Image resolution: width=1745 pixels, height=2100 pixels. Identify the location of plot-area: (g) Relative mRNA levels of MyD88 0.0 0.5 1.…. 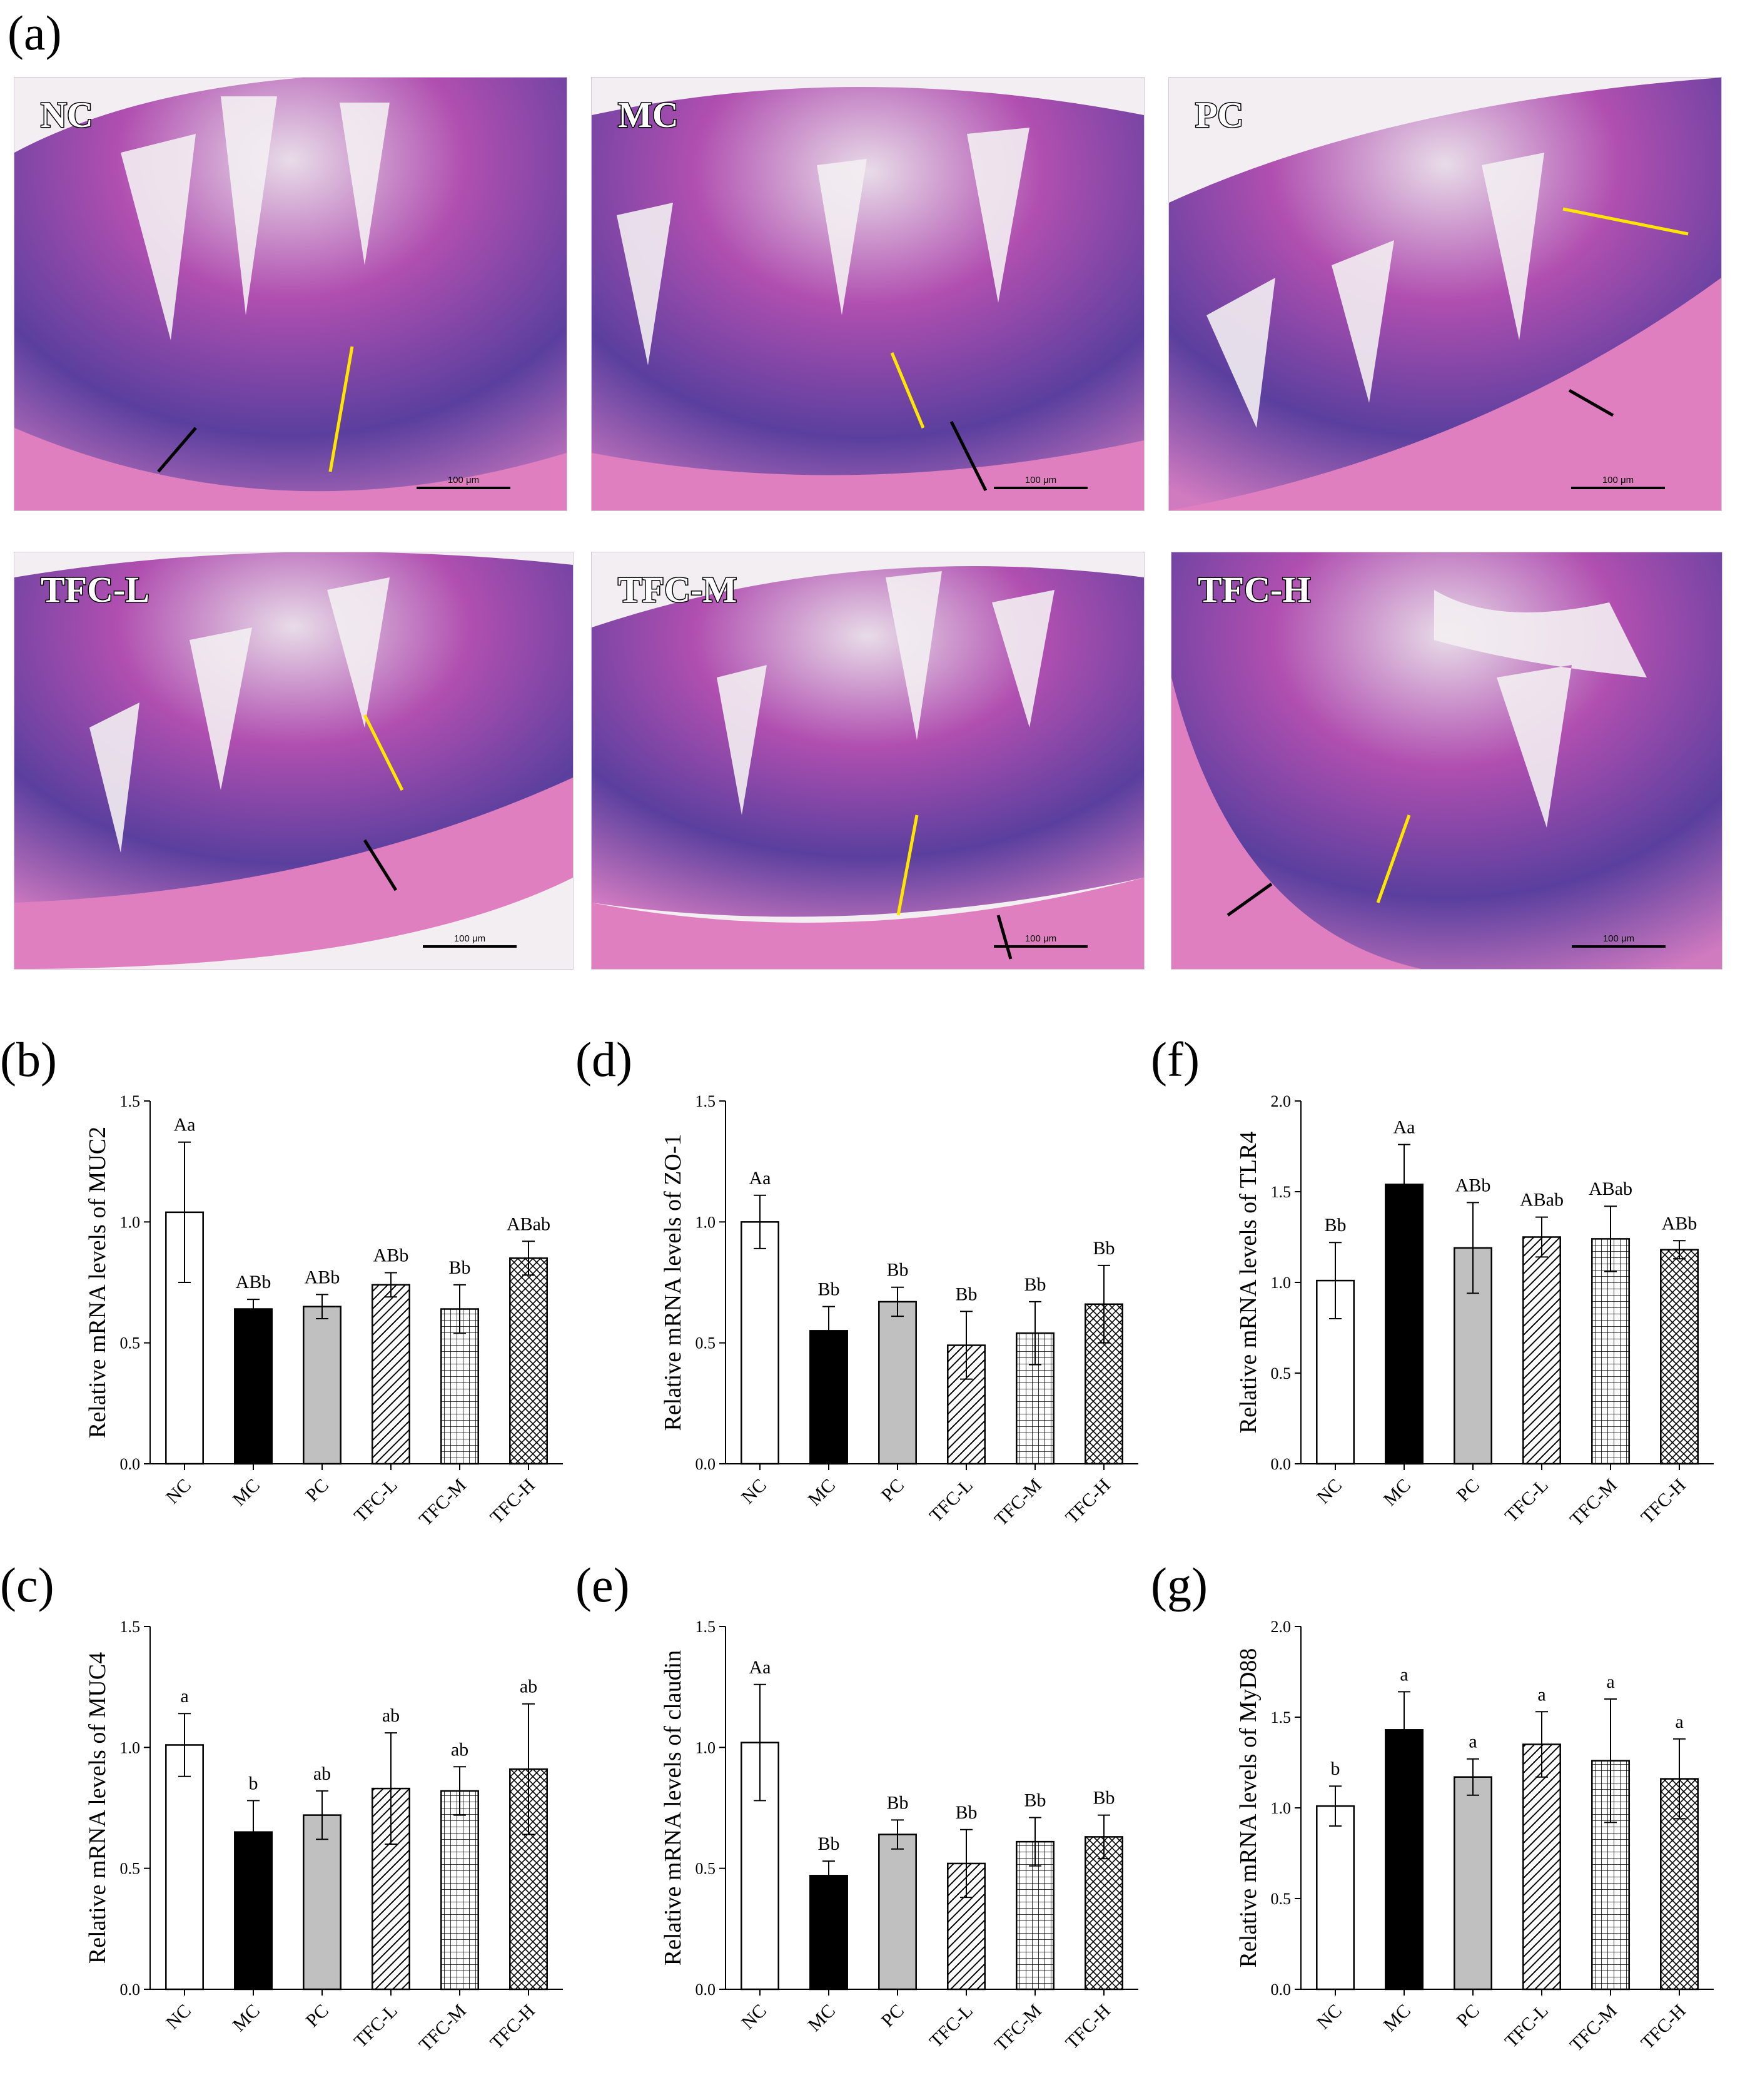
(1432, 1807).